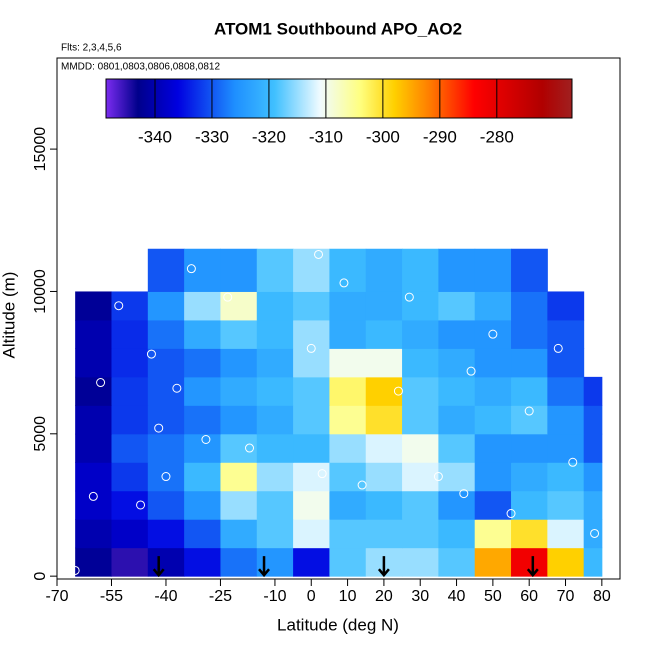  What do you see at coordinates (40, 291) in the screenshot?
I see `y-tick-label: 10000` at bounding box center [40, 291].